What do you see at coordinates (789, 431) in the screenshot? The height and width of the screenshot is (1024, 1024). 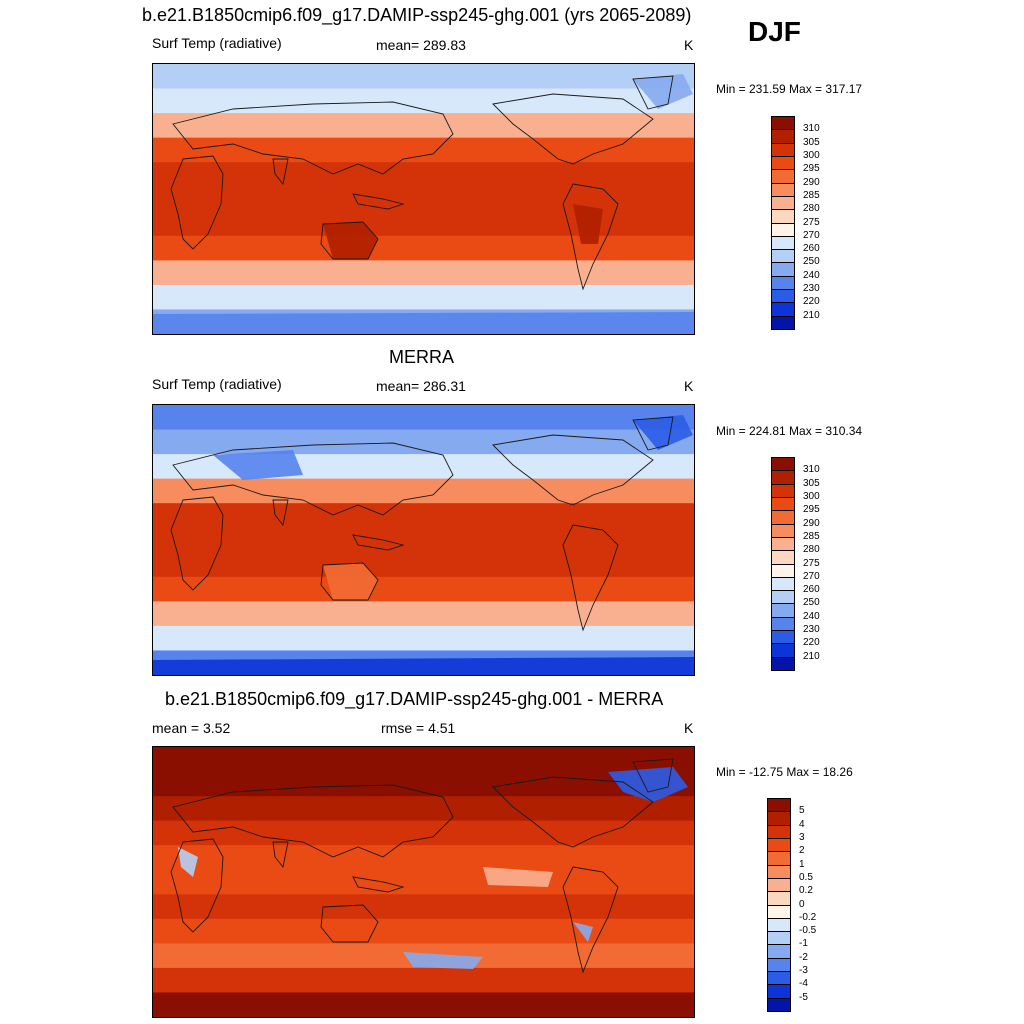 I see `minmax-label: Min = 224.81 Max = 310.34` at bounding box center [789, 431].